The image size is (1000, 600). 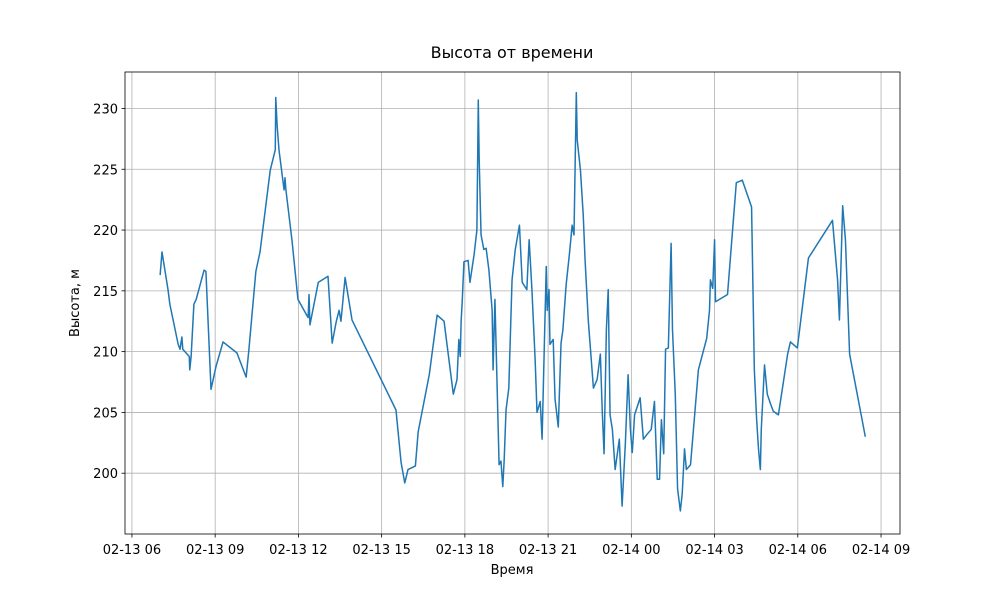 I want to click on x-tick-label: 02-14 06, so click(x=798, y=550).